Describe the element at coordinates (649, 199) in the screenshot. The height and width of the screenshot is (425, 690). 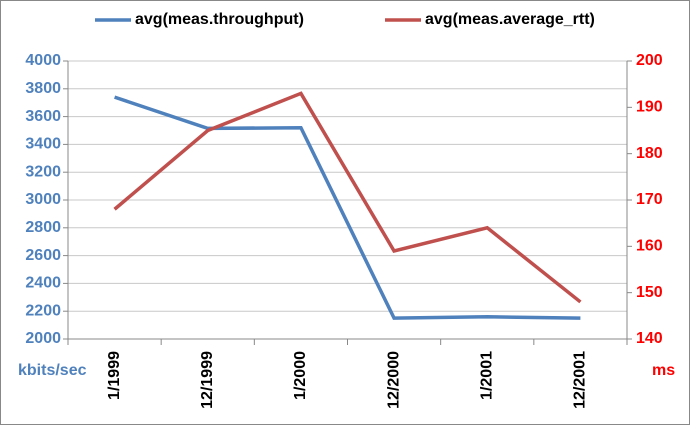
I see `y2-tick-label: 170` at that location.